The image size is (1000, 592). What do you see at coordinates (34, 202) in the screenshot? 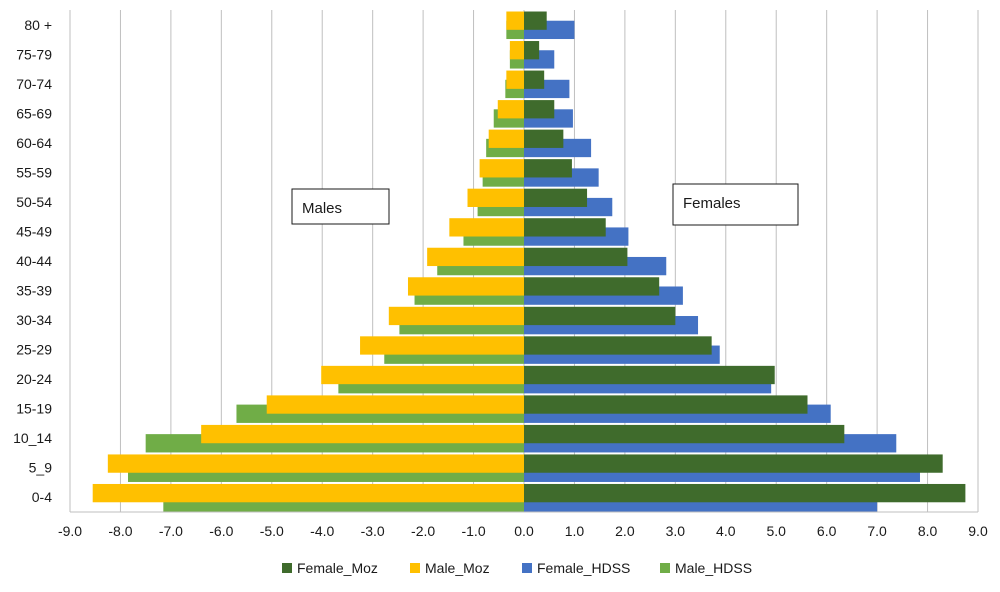
I see `y-category-label: 50-54` at bounding box center [34, 202].